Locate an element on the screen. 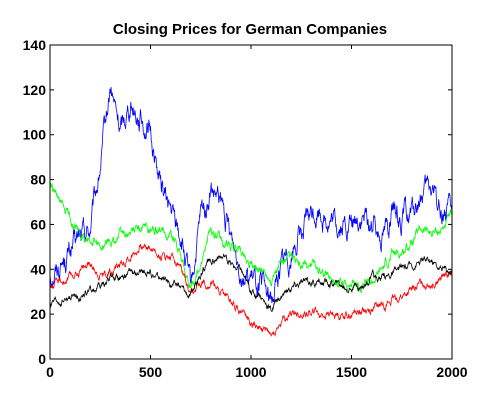 The height and width of the screenshot is (403, 500). x-tick-label: 1000 is located at coordinates (250, 372).